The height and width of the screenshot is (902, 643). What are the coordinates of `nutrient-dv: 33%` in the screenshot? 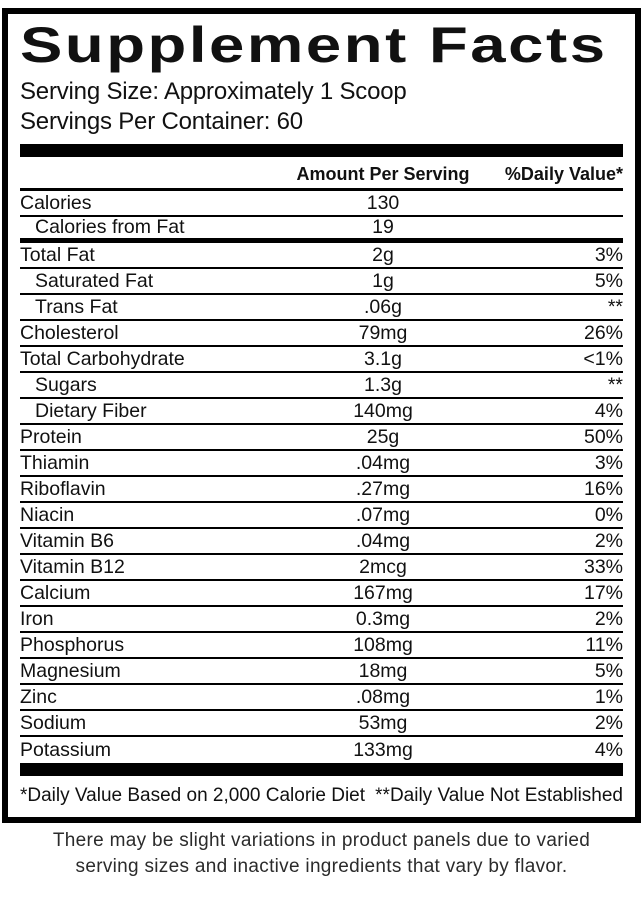 It's located at (603, 566).